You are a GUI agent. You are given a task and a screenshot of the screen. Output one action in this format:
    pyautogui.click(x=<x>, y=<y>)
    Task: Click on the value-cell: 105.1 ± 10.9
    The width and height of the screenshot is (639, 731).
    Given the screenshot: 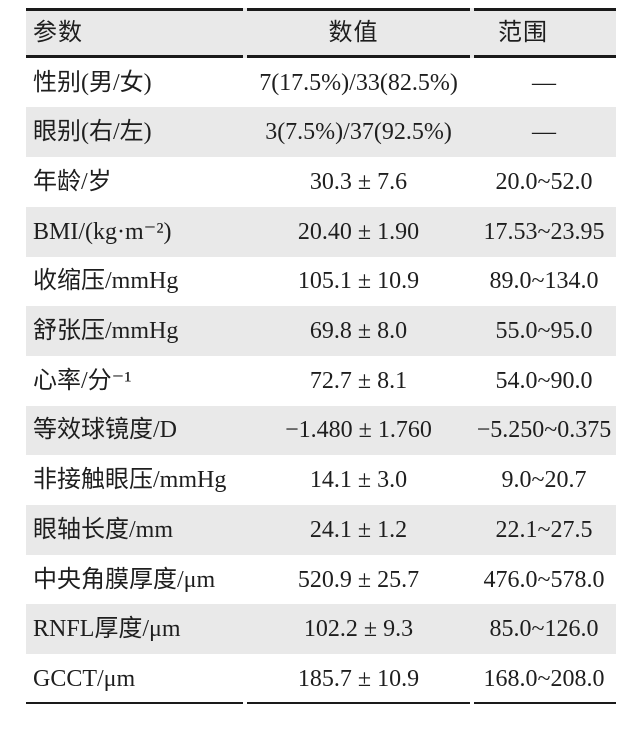 What is the action you would take?
    pyautogui.click(x=358, y=281)
    